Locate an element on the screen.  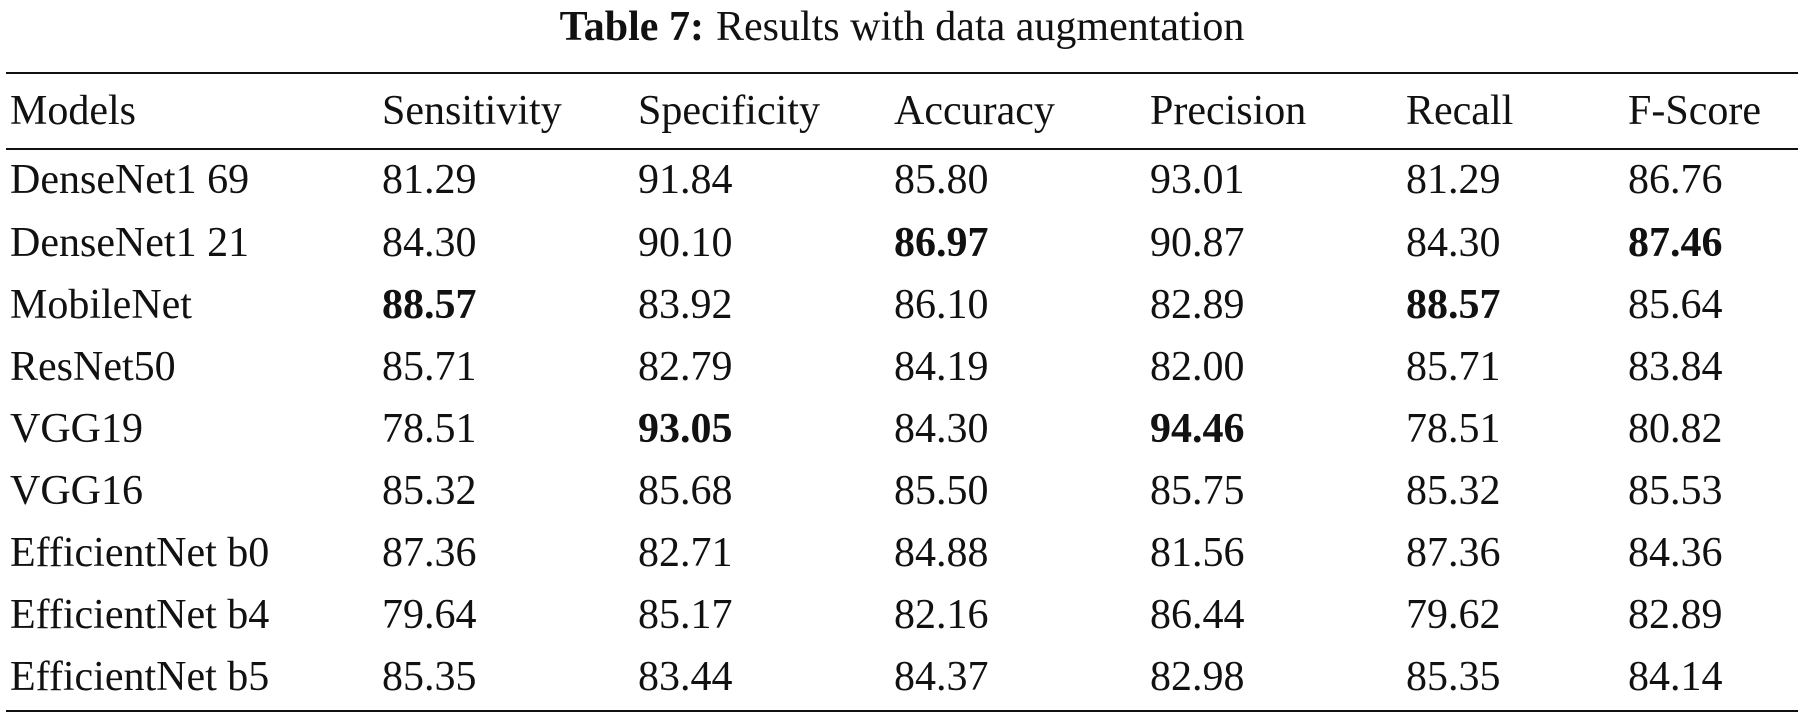
metric-cell: 83.92 is located at coordinates (685, 305).